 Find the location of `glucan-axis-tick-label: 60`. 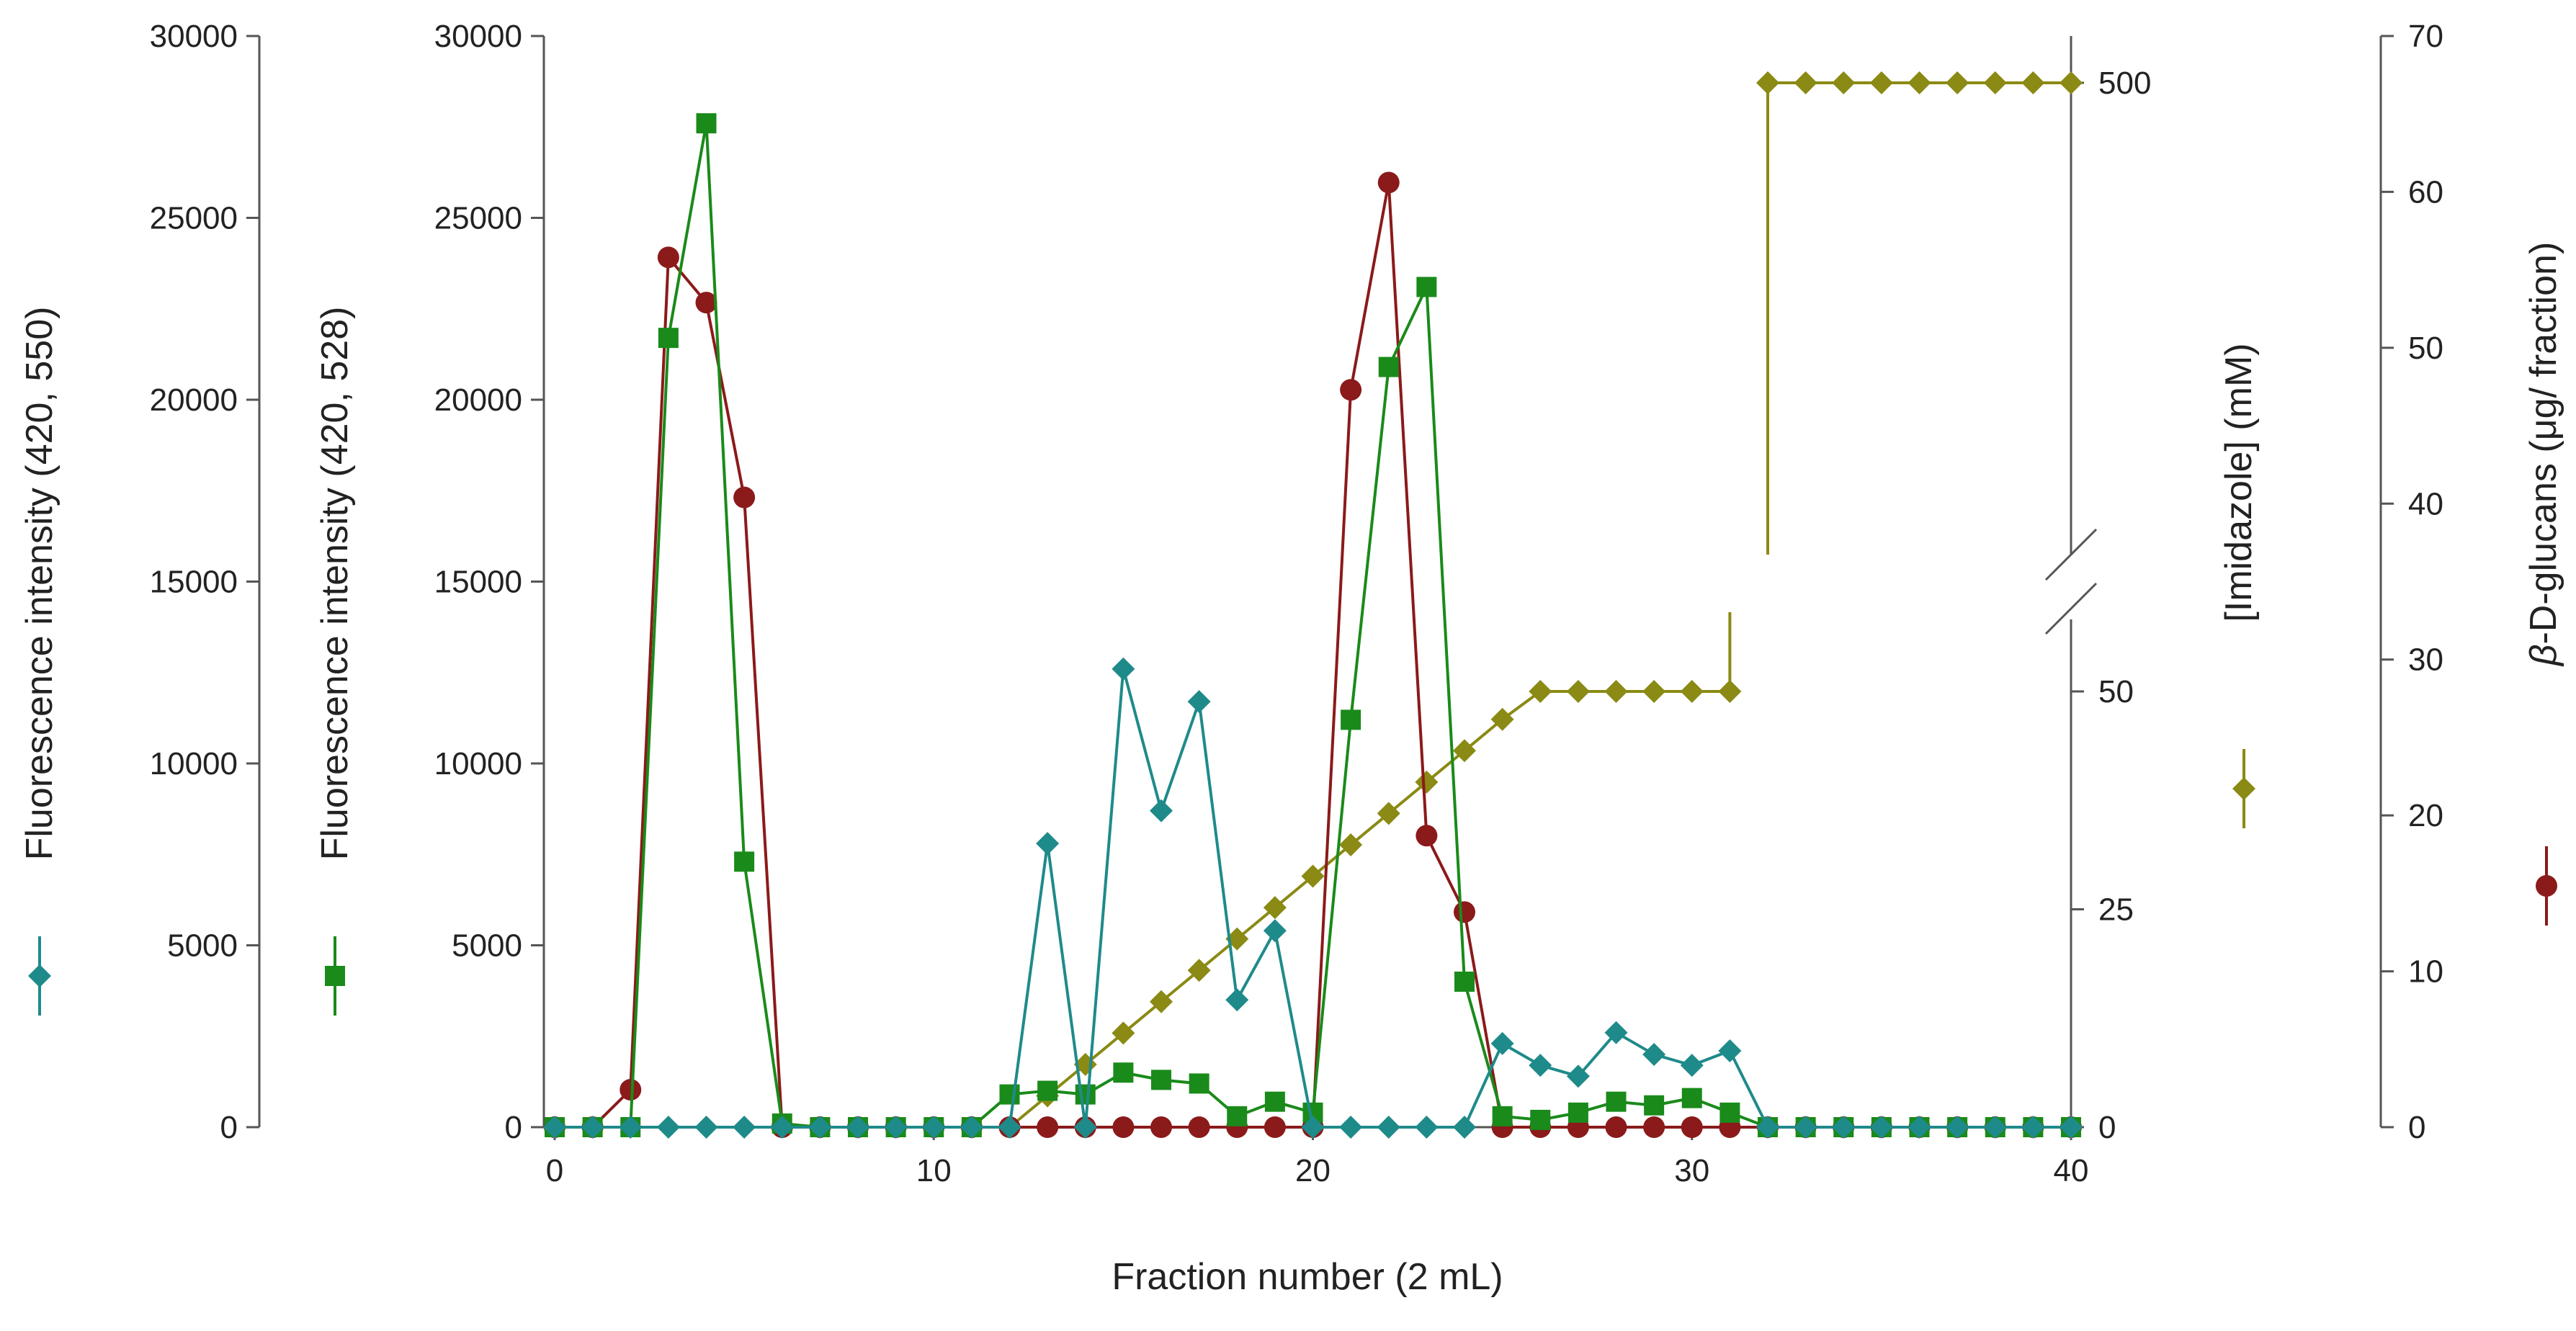

glucan-axis-tick-label: 60 is located at coordinates (2425, 192).